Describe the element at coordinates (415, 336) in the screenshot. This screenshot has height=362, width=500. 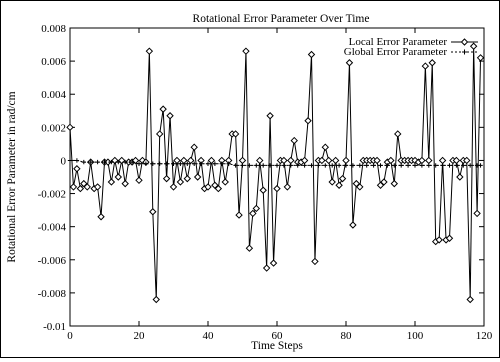
I see `x-tick-label: 100` at that location.